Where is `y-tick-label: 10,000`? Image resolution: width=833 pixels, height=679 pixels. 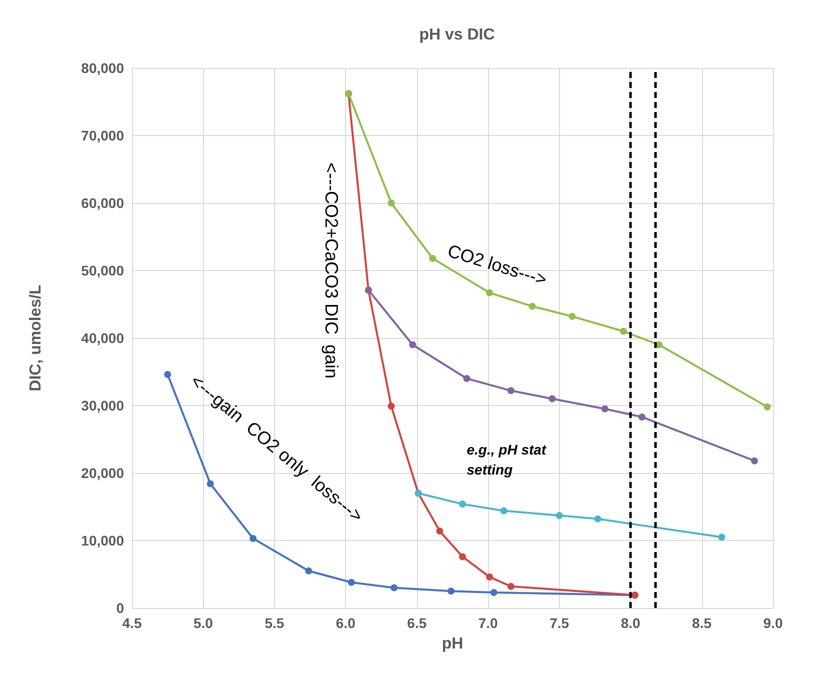 y-tick-label: 10,000 is located at coordinates (102, 540).